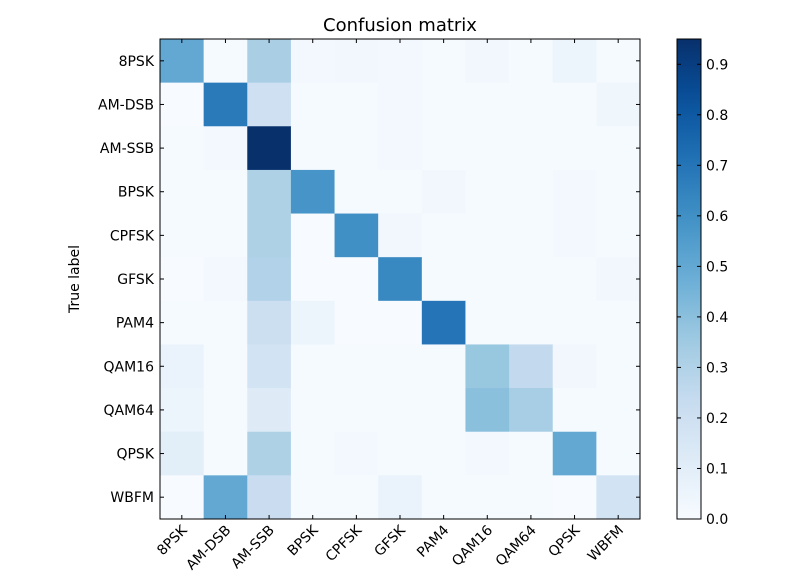  Describe the element at coordinates (312, 61) in the screenshot. I see `heatmap-cell-8PSK-BPSK` at that location.